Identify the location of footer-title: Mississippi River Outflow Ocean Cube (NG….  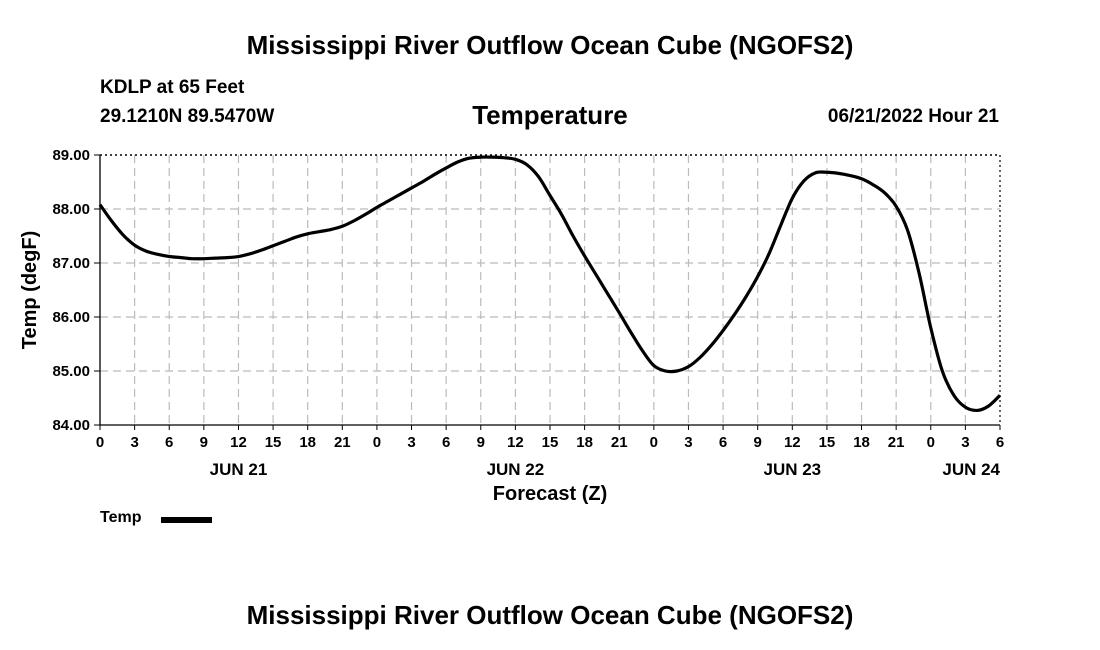
(550, 615).